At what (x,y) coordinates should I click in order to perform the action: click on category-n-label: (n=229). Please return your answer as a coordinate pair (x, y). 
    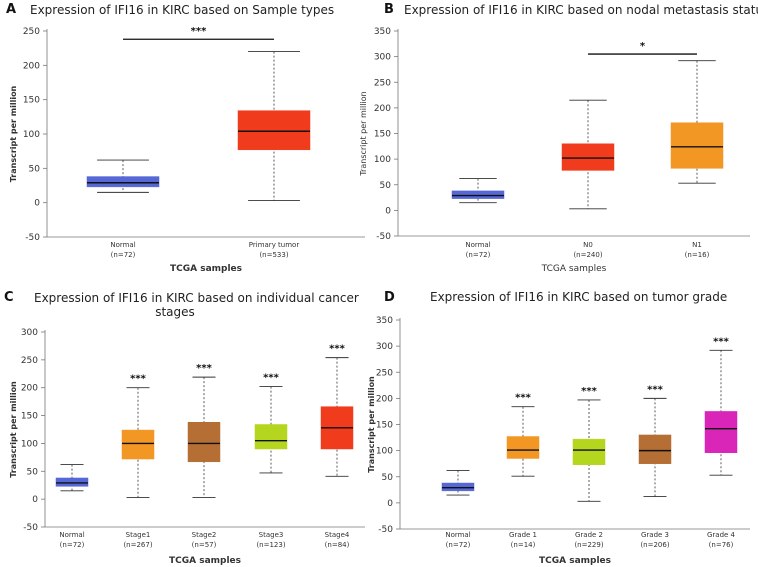
    Looking at the image, I should click on (588, 545).